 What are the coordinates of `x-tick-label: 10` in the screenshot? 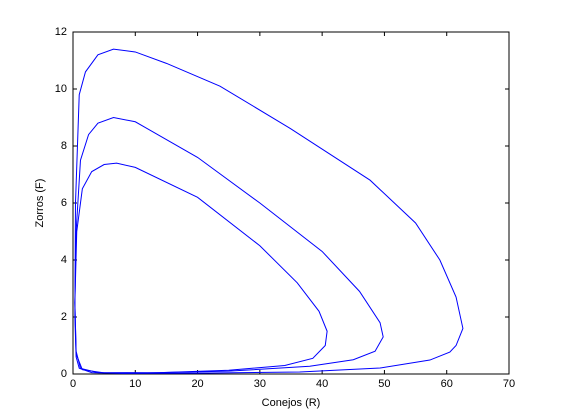 It's located at (135, 384).